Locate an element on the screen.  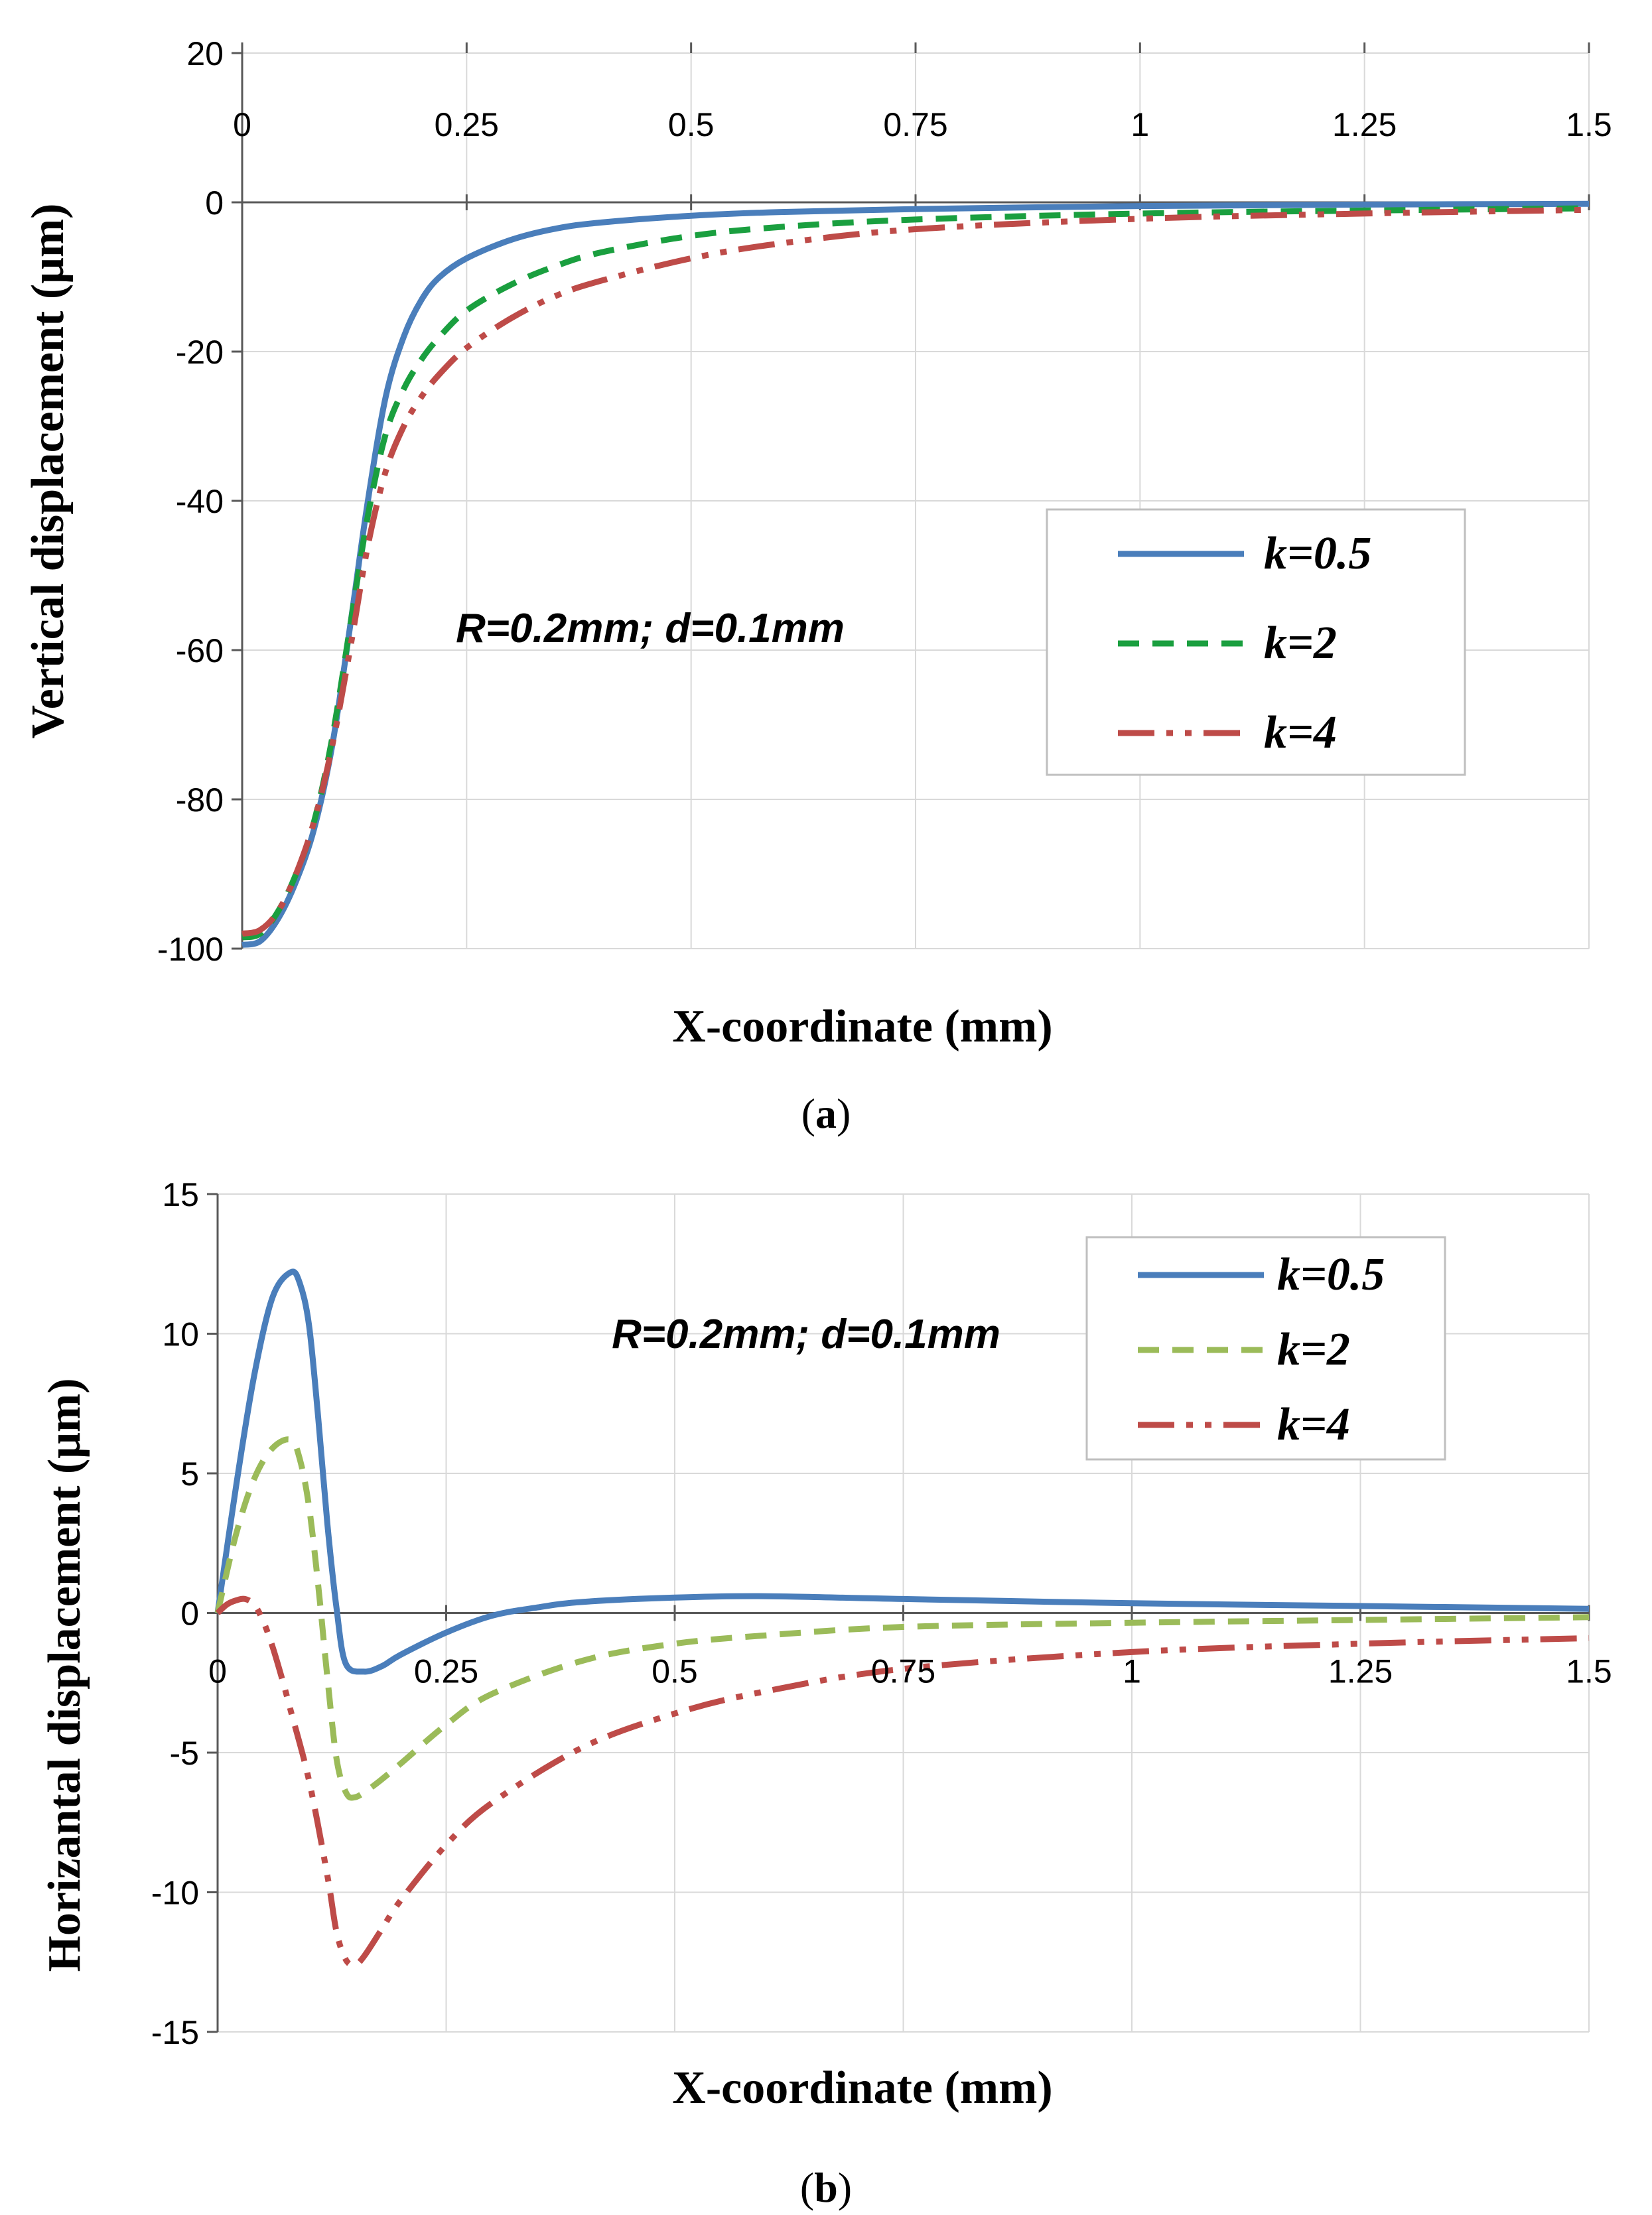
y-axis-title: Vertical displacement (μm) is located at coordinates (48, 471).